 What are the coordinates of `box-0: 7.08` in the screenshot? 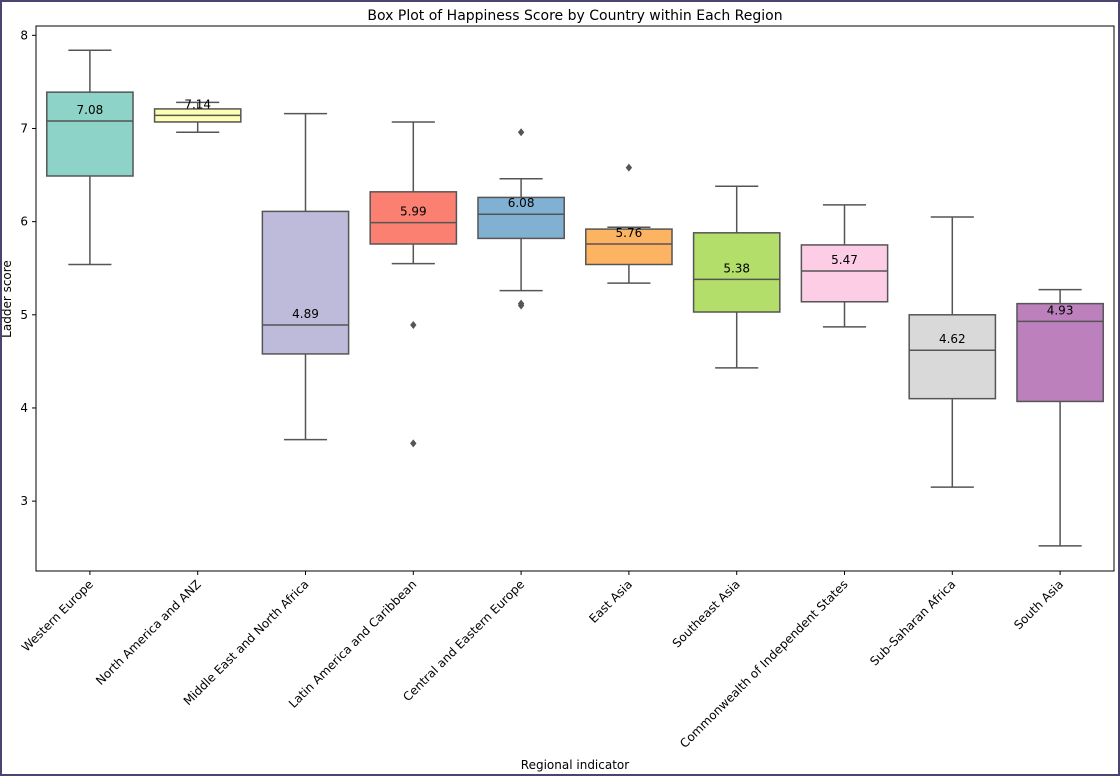 It's located at (90, 157).